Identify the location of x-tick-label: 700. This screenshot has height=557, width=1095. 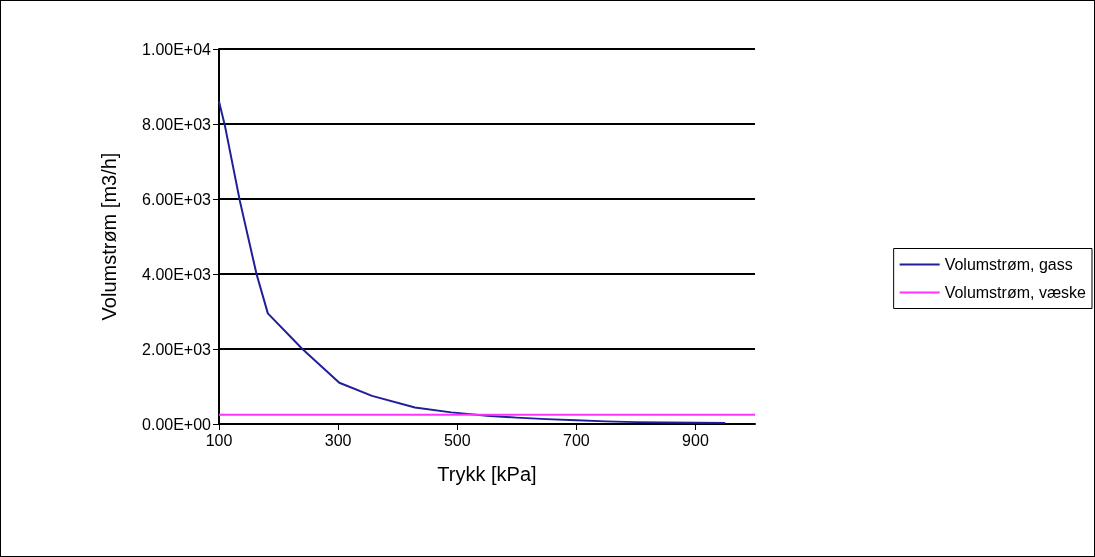
(576, 440).